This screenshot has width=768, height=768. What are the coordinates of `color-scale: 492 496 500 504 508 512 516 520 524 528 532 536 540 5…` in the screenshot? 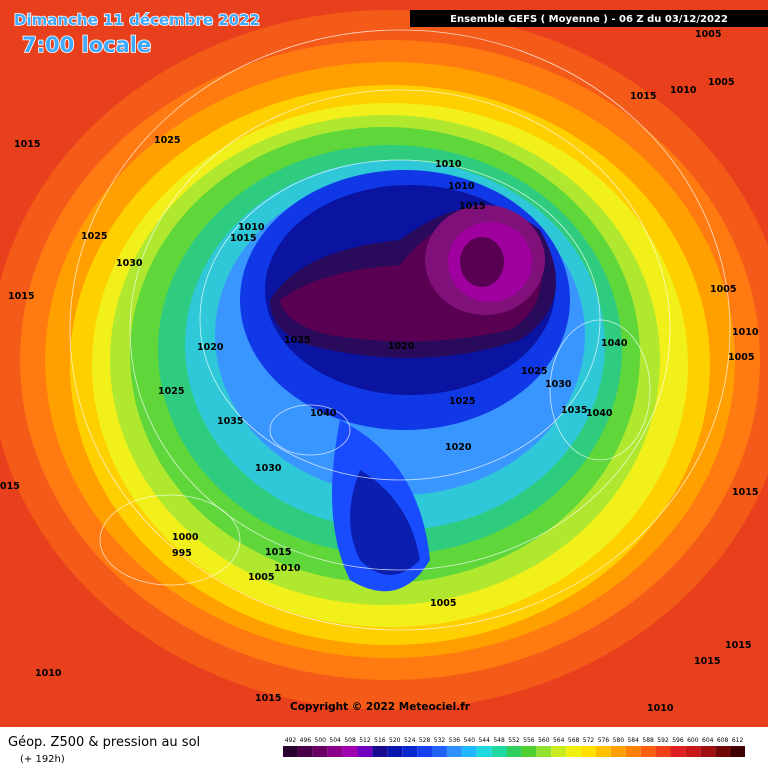 It's located at (514, 747).